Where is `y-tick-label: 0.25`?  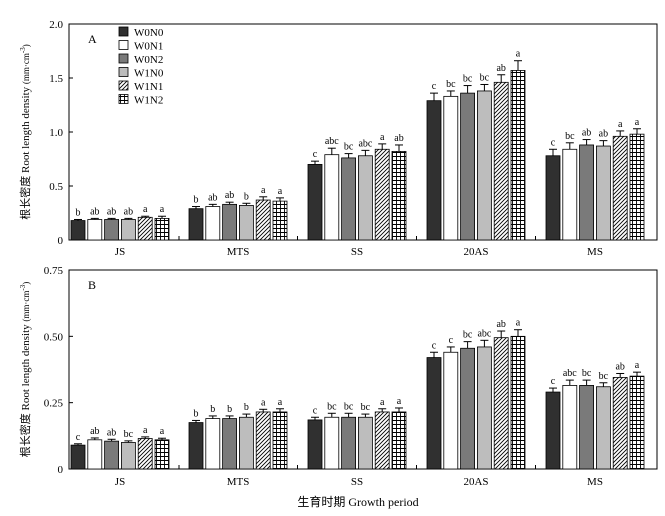 y-tick-label: 0.25 is located at coordinates (54, 404).